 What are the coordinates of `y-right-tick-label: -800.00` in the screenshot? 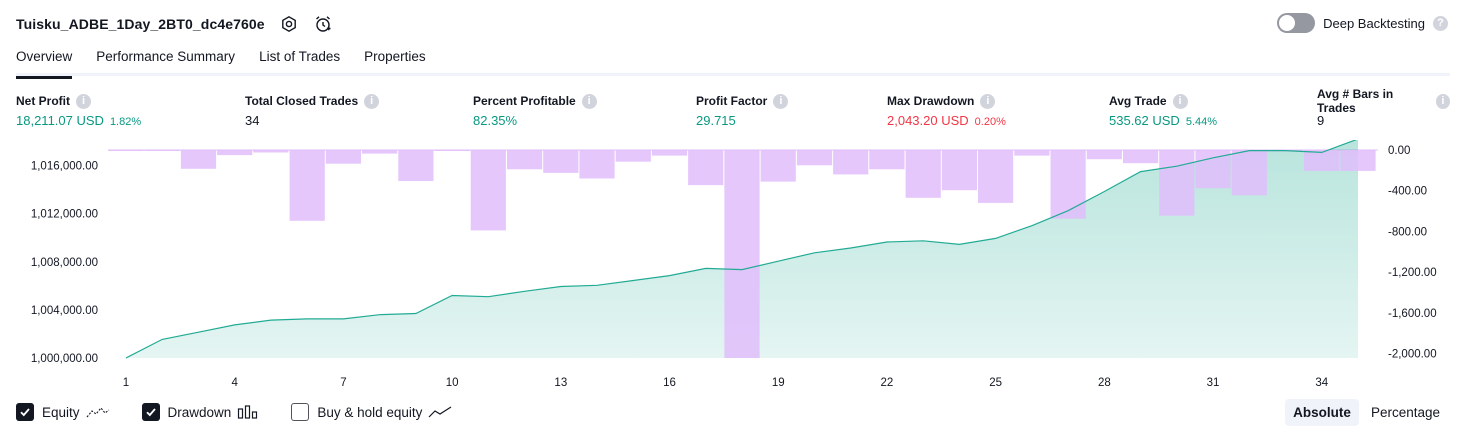 It's located at (1407, 232).